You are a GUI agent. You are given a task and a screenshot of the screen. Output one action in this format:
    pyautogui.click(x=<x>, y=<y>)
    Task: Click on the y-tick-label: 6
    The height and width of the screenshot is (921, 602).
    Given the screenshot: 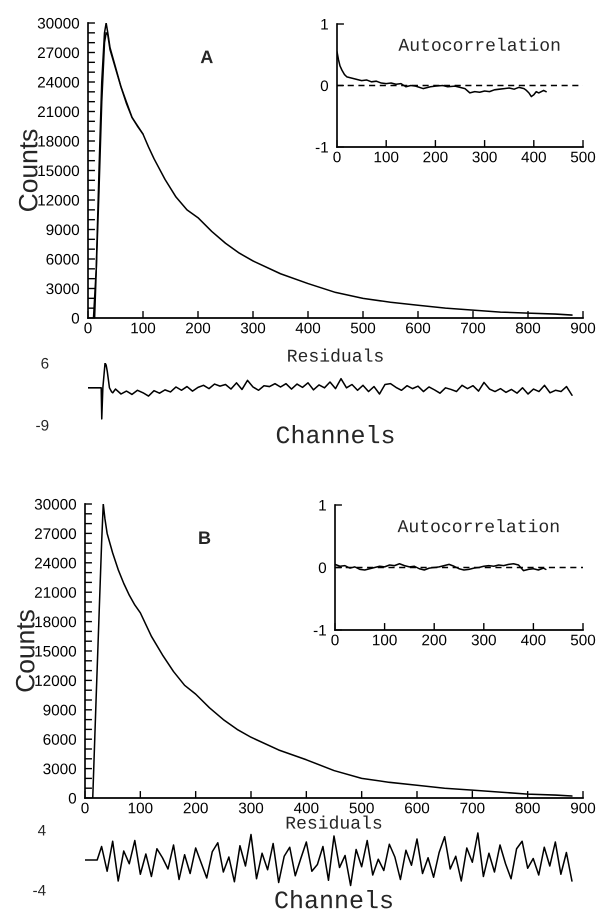 What is the action you would take?
    pyautogui.click(x=44, y=363)
    